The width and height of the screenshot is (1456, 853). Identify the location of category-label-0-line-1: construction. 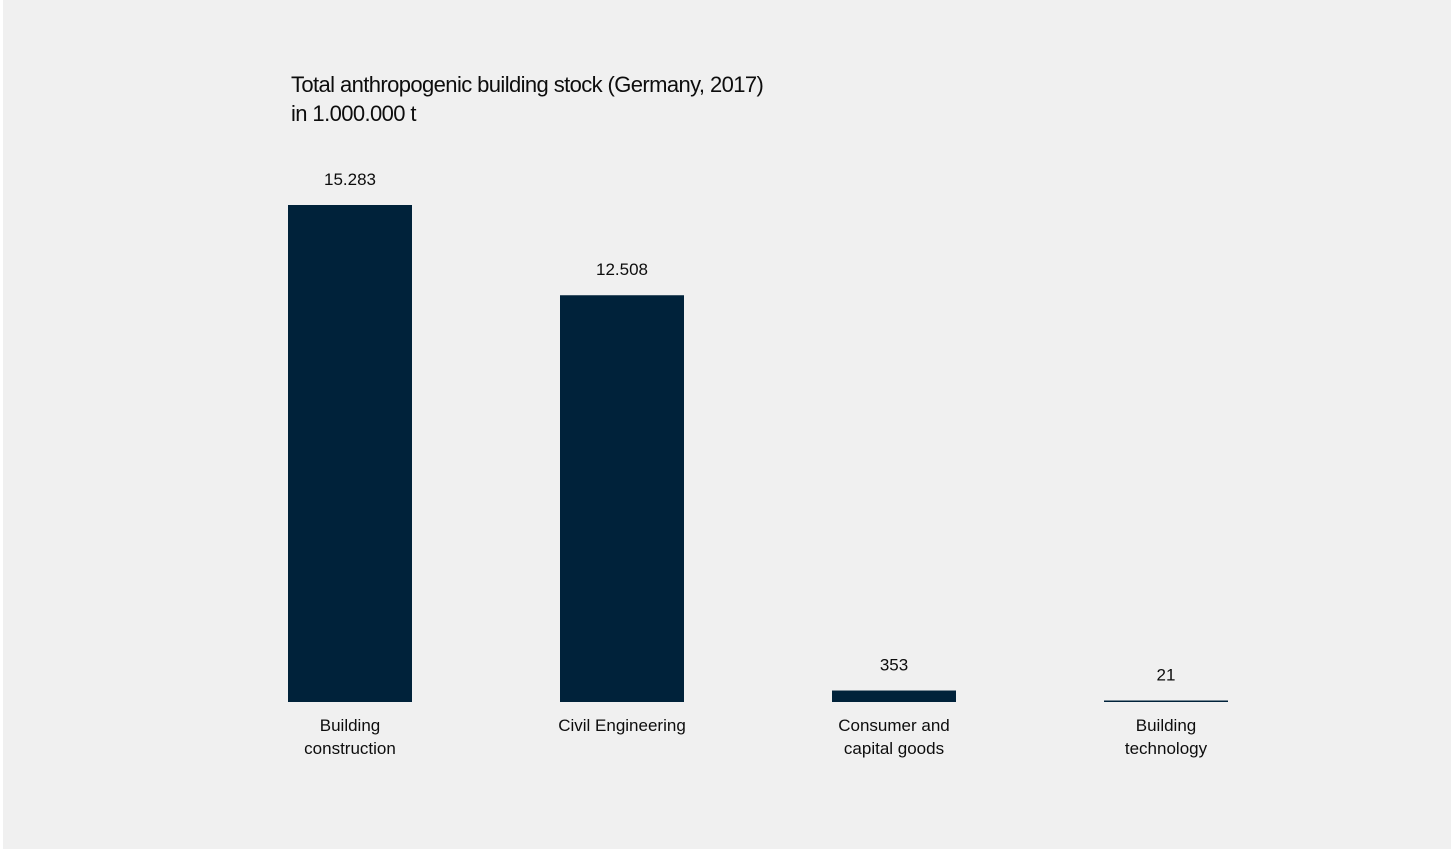
(350, 748).